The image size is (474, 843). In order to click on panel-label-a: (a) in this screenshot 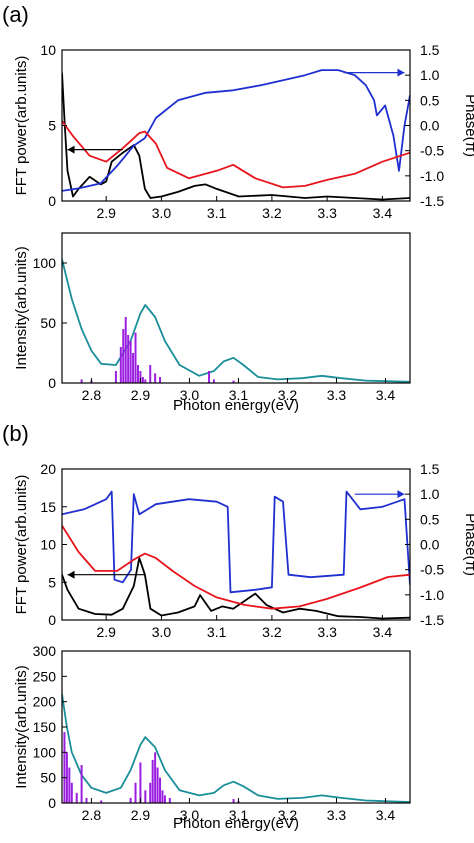, I will do `click(15, 14)`.